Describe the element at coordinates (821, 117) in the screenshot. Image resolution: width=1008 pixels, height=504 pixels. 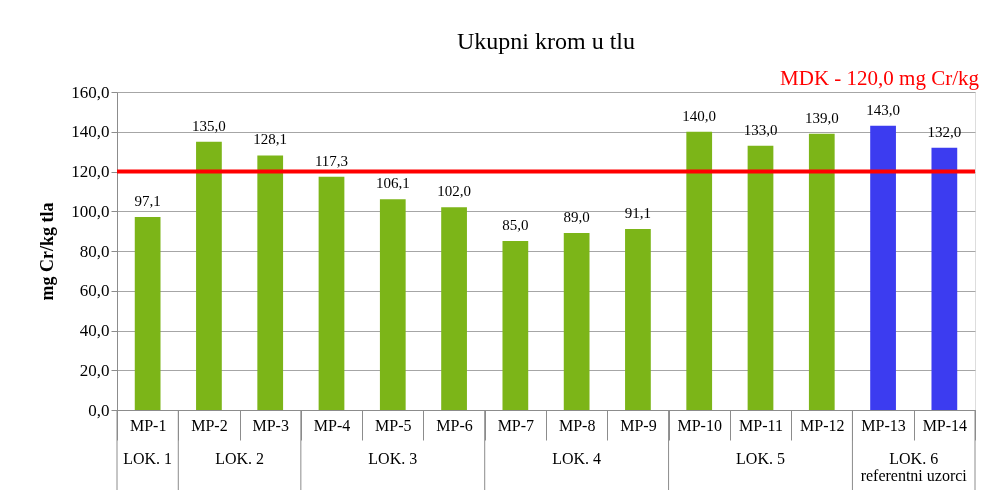
I see `data-label: 139,0` at that location.